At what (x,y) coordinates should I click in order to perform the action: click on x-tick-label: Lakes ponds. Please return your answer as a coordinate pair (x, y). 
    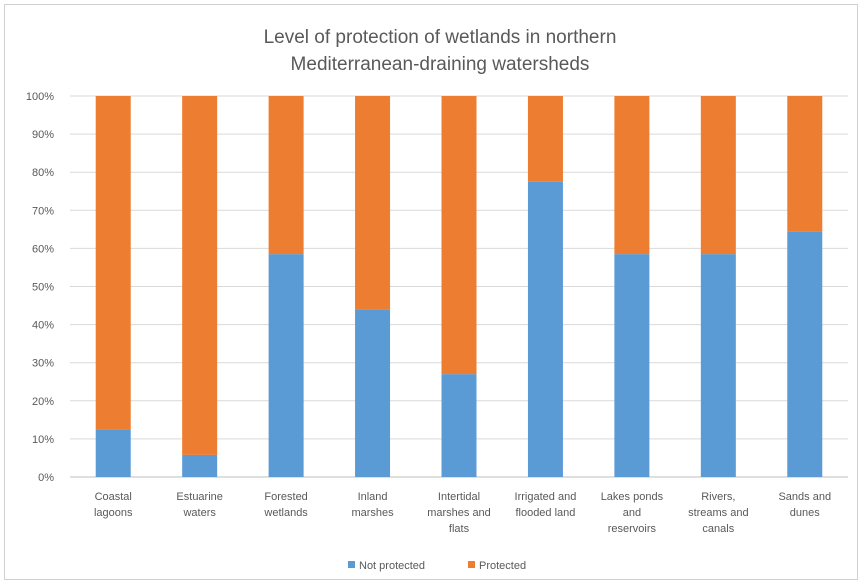
    Looking at the image, I should click on (632, 497).